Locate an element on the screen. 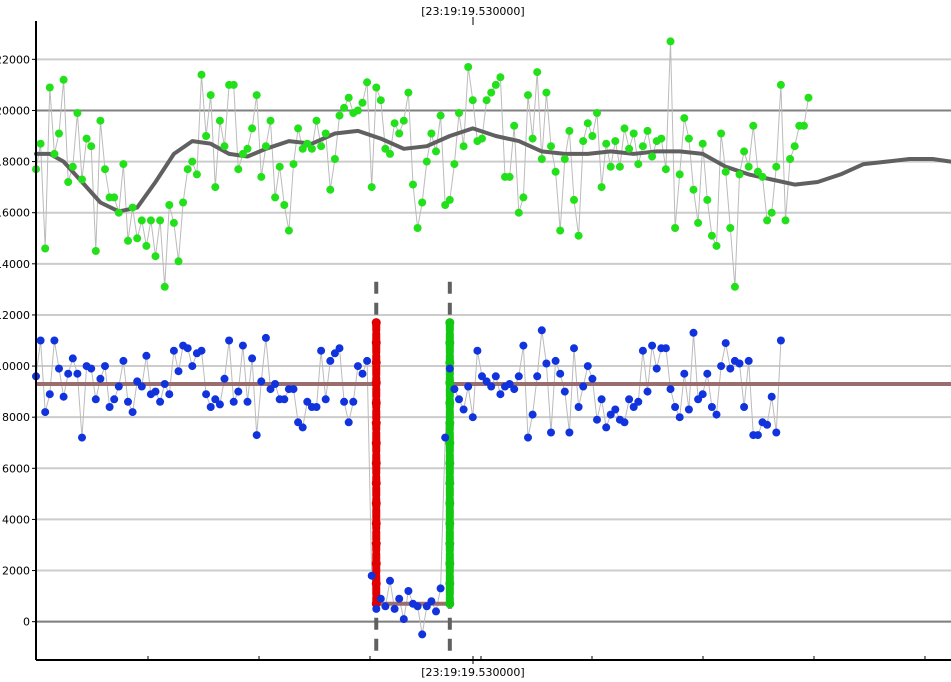 This screenshot has width=951, height=682. y-tick-label: 14000 is located at coordinates (15, 264).